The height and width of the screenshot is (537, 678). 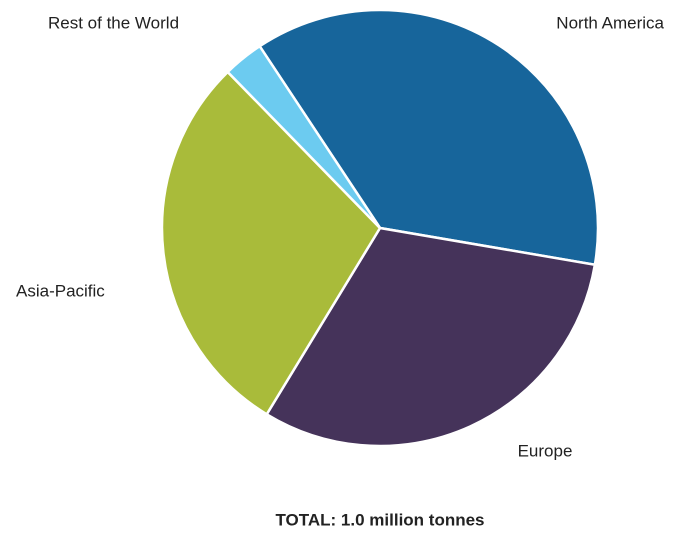 I want to click on chart-title: TOTAL: 1.0 million tonnes, so click(x=379, y=519).